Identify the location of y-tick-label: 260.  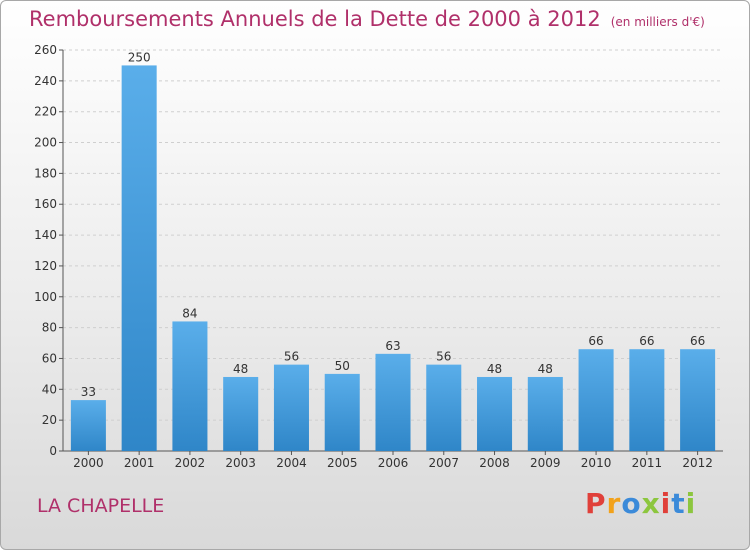
(45, 50).